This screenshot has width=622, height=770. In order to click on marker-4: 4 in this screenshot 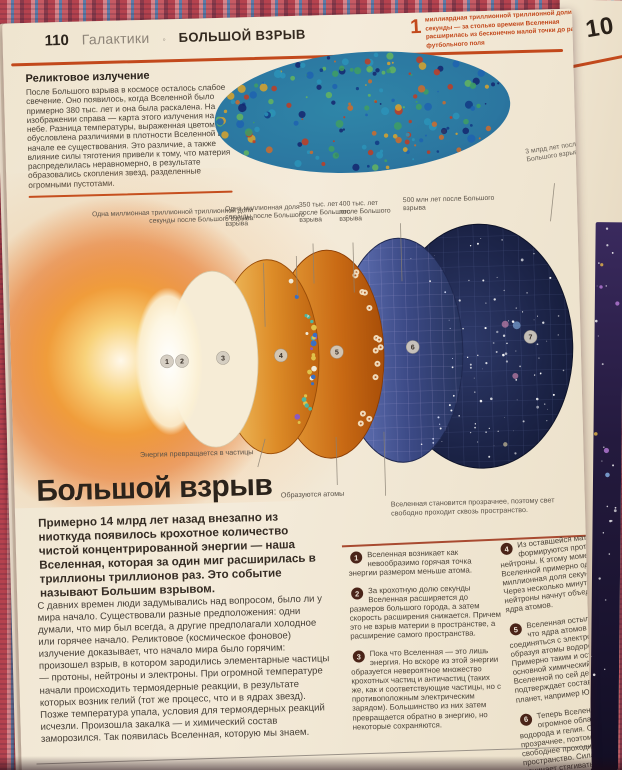, I will do `click(281, 356)`.